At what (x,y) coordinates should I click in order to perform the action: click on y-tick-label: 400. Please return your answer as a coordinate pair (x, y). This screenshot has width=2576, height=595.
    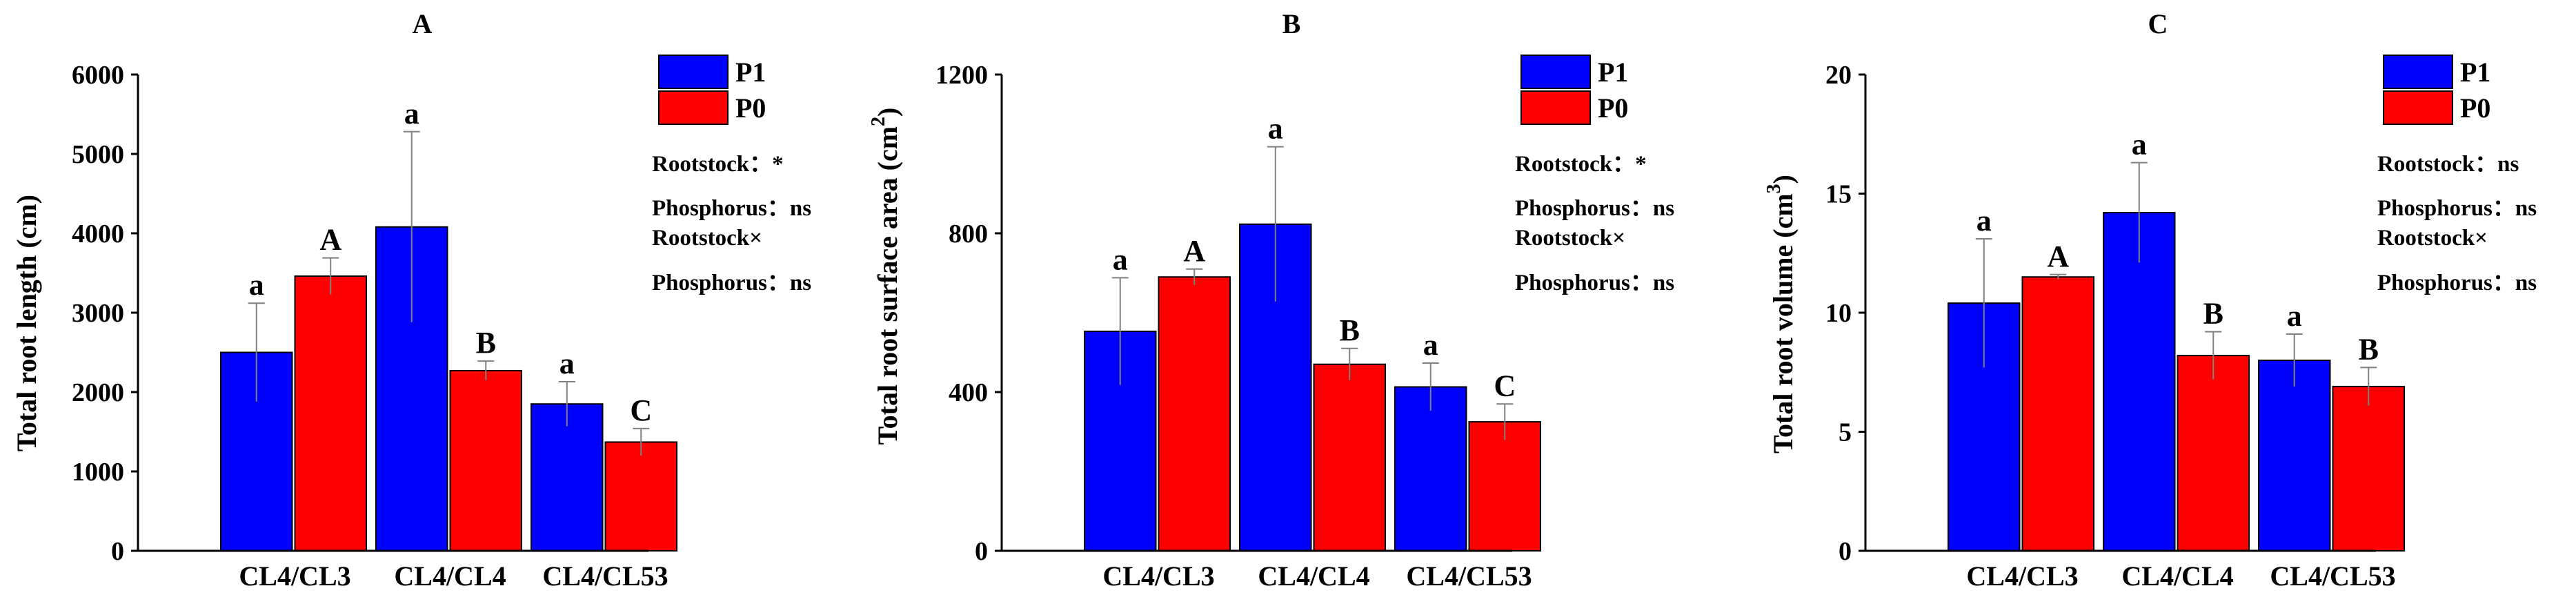
    Looking at the image, I should click on (968, 392).